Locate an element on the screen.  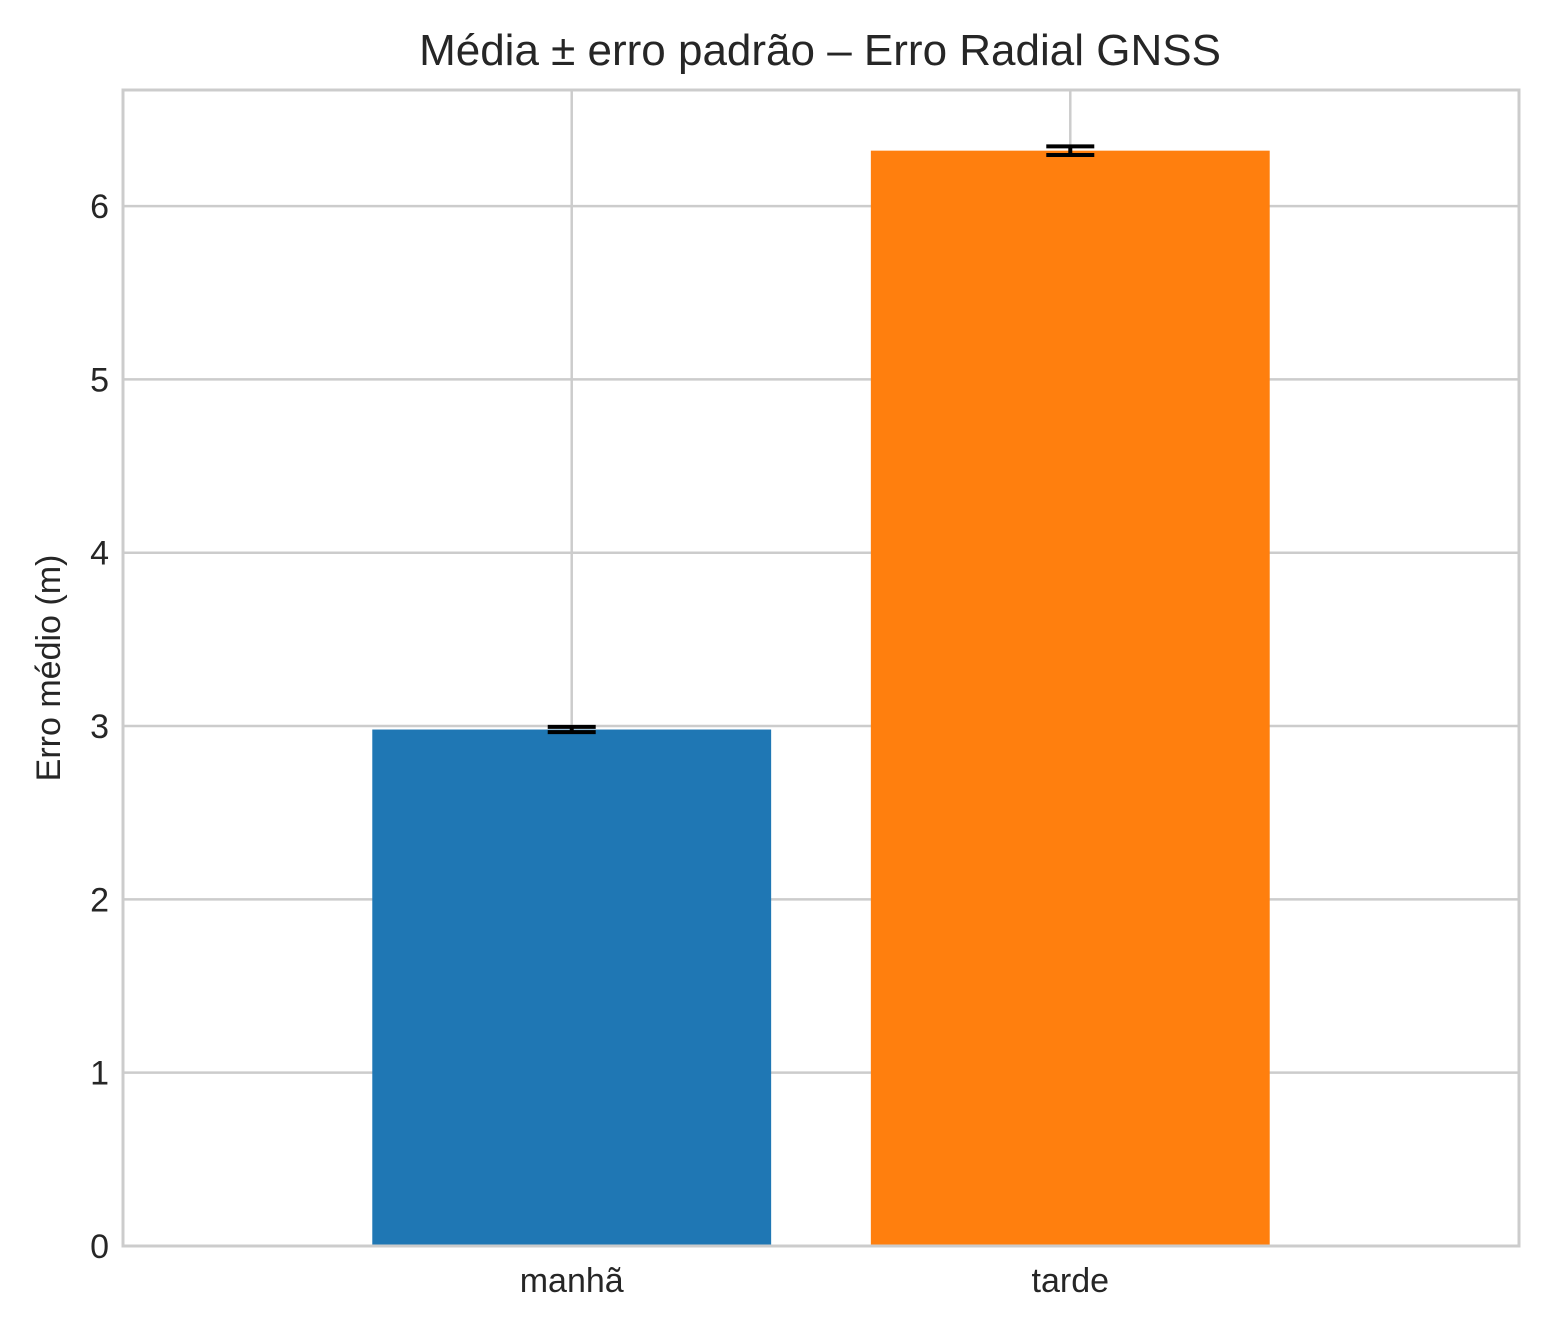
y-axis-label: Erro médio (m) is located at coordinates (49, 668).